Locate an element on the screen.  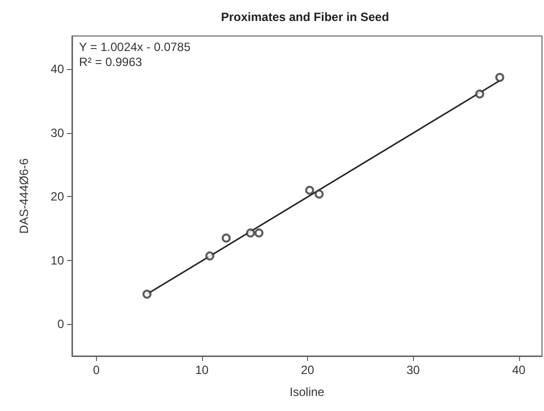
x-tick-label: 10 is located at coordinates (202, 370).